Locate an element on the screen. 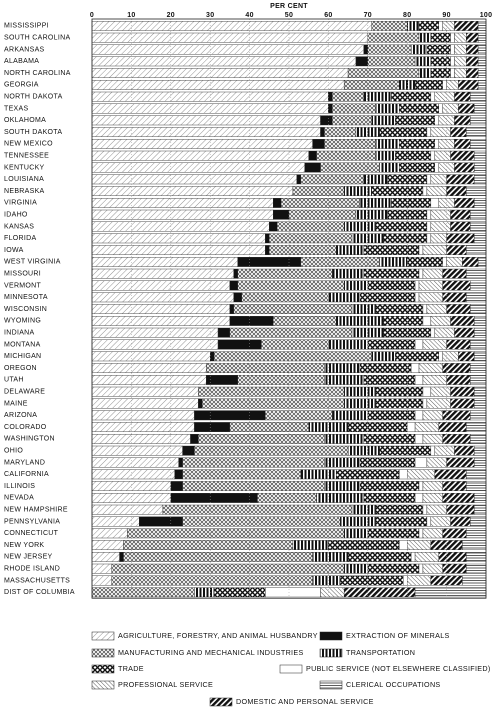 This screenshot has width=500, height=711. axis-title: PER CENT is located at coordinates (289, 6).